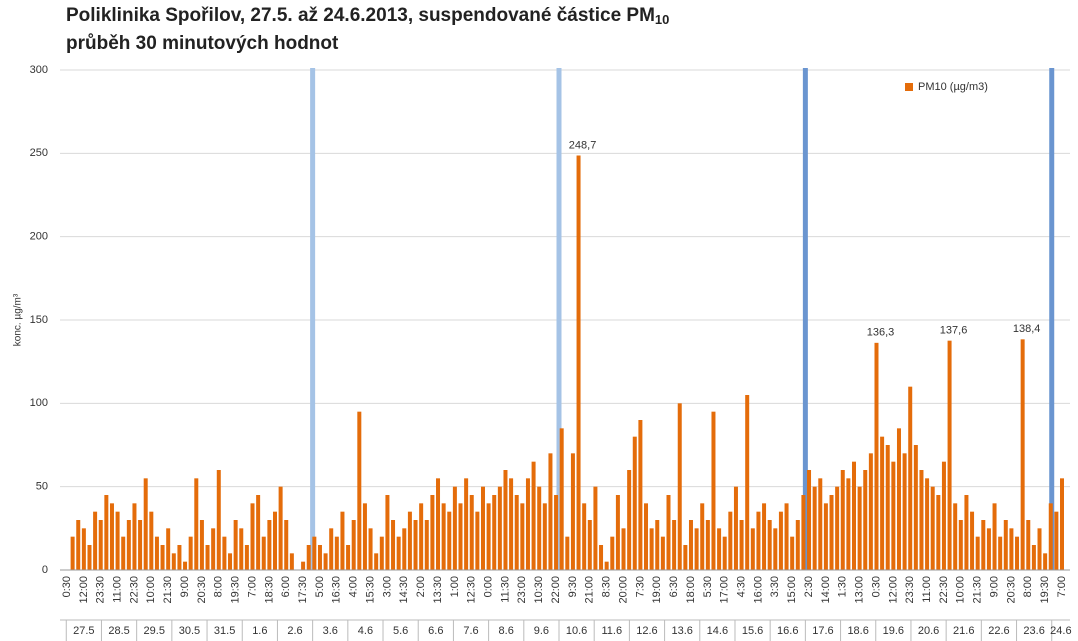 Image resolution: width=1078 pixels, height=641 pixels. What do you see at coordinates (787, 631) in the screenshot?
I see `date-label: 16.6` at bounding box center [787, 631].